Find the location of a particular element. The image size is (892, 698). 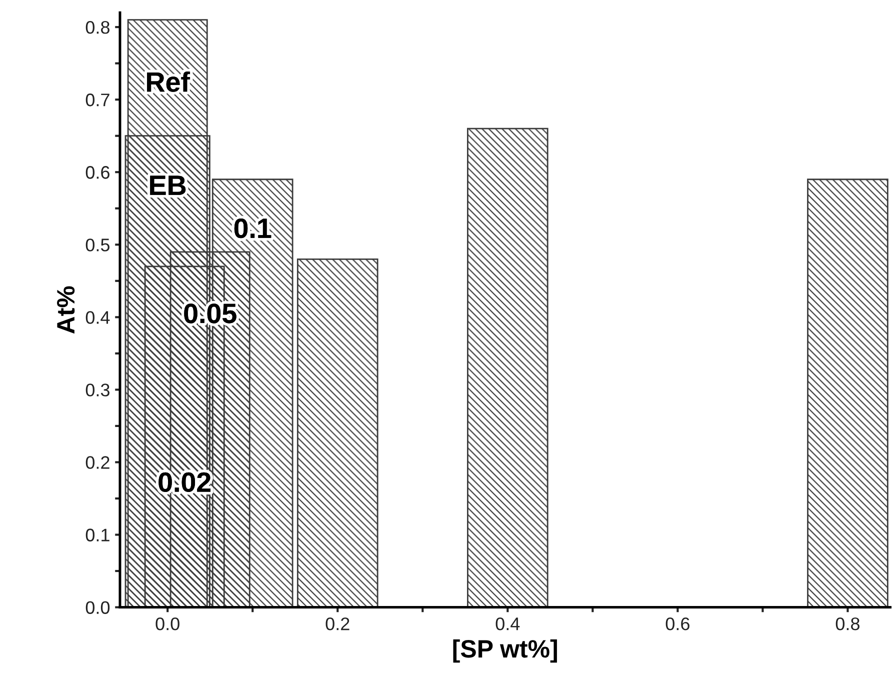

y-tick-label: 0.7 is located at coordinates (98, 100).